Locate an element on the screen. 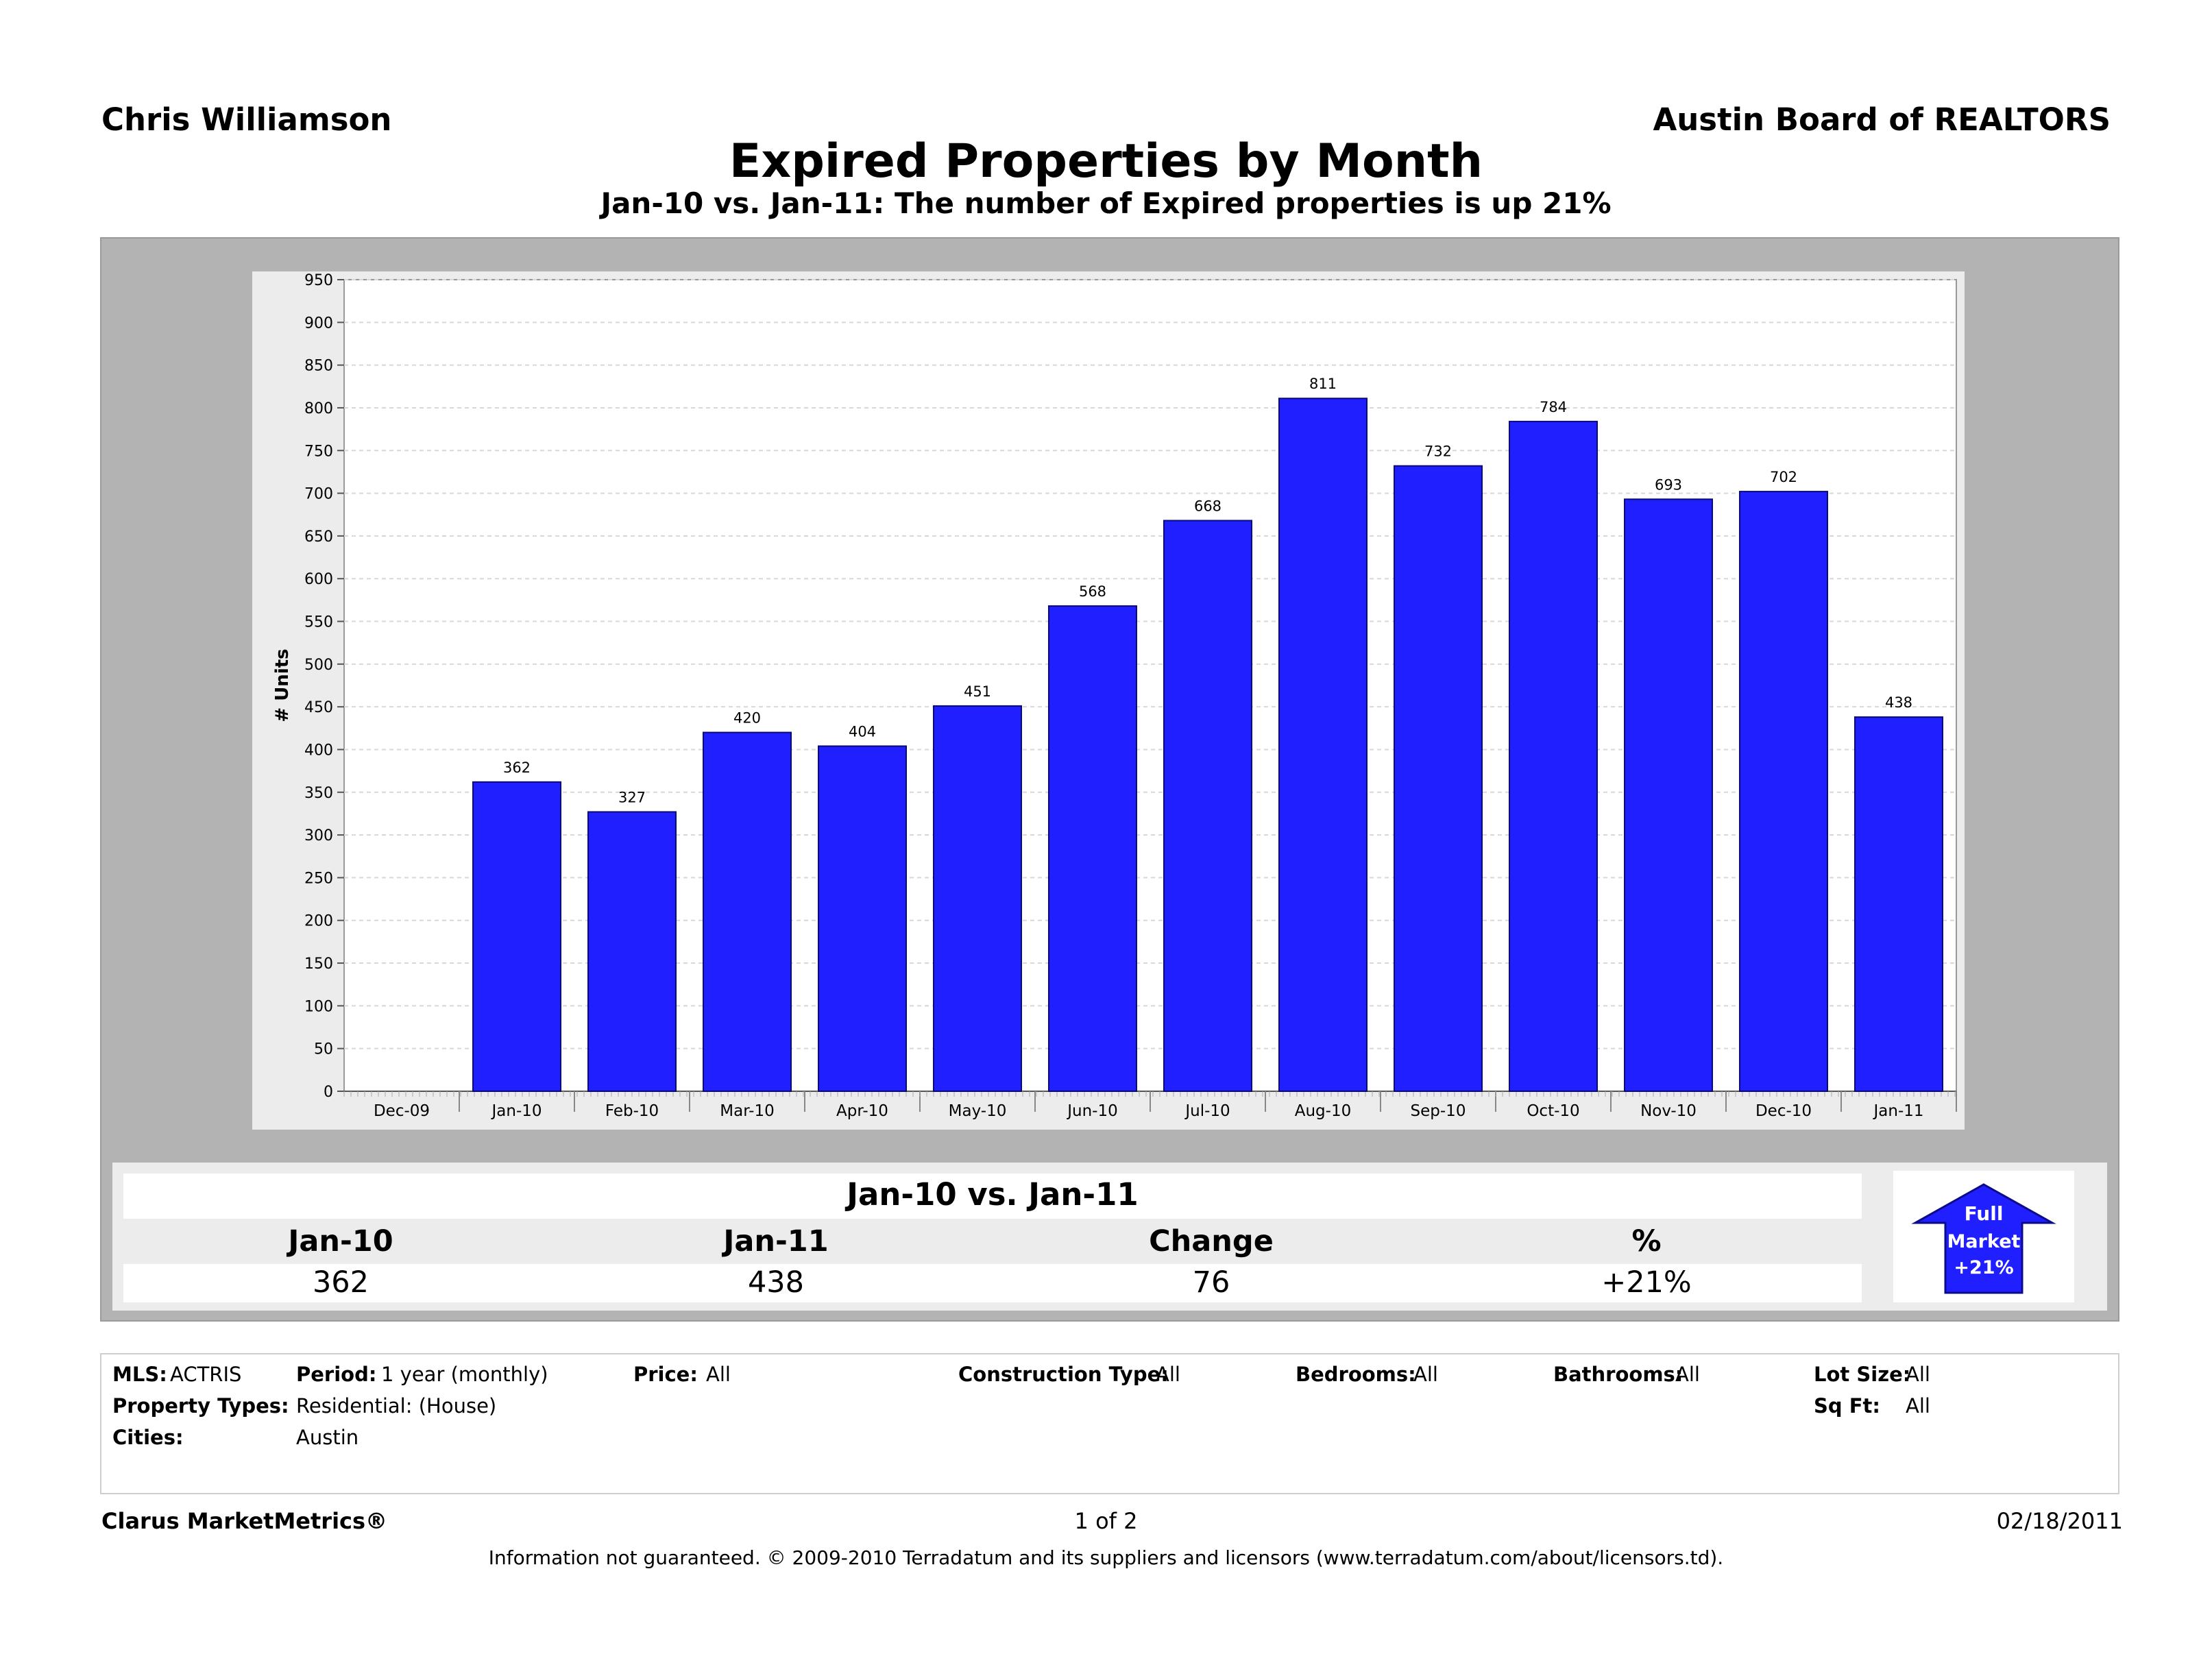 The width and height of the screenshot is (2212, 1678). x-tick-label: May-10 is located at coordinates (978, 1111).